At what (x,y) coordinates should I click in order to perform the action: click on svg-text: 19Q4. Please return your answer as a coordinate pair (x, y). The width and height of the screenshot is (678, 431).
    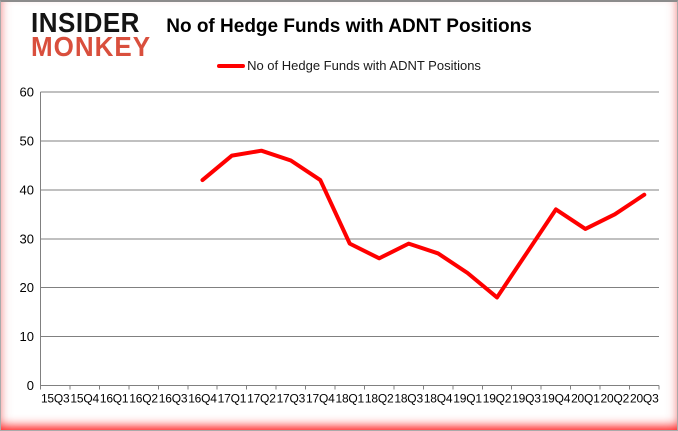
    Looking at the image, I should click on (556, 399).